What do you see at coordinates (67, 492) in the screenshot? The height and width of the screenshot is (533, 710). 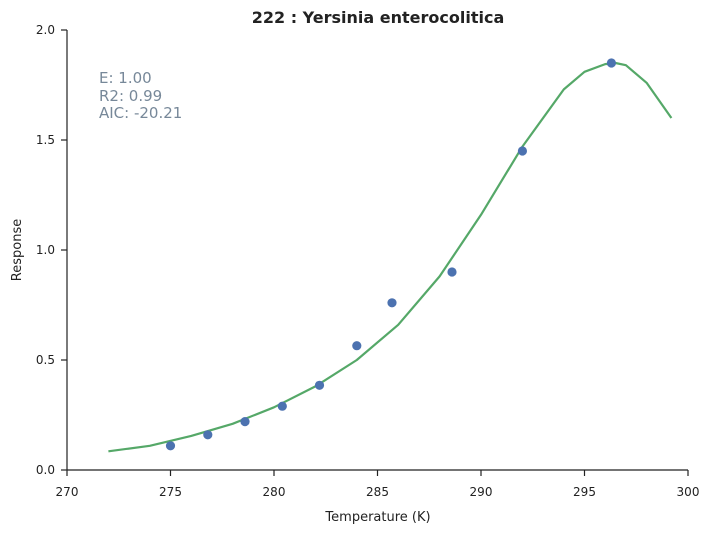 I see `x-tick-label: 270` at bounding box center [67, 492].